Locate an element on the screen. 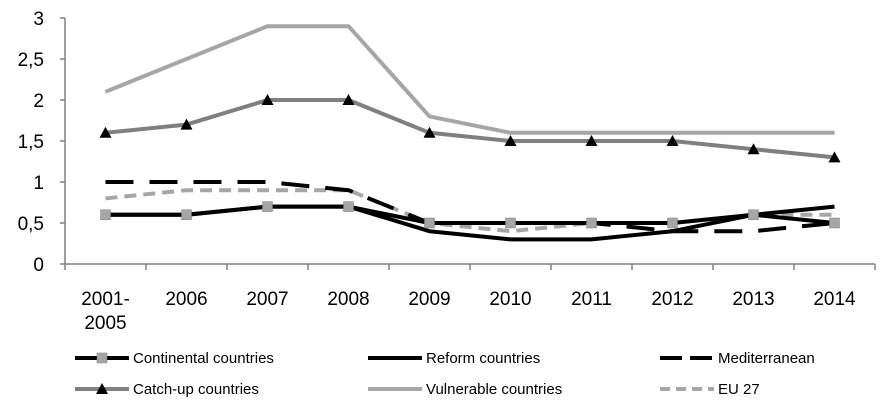 This screenshot has height=401, width=881. series-line-catch-up-countries is located at coordinates (470, 129).